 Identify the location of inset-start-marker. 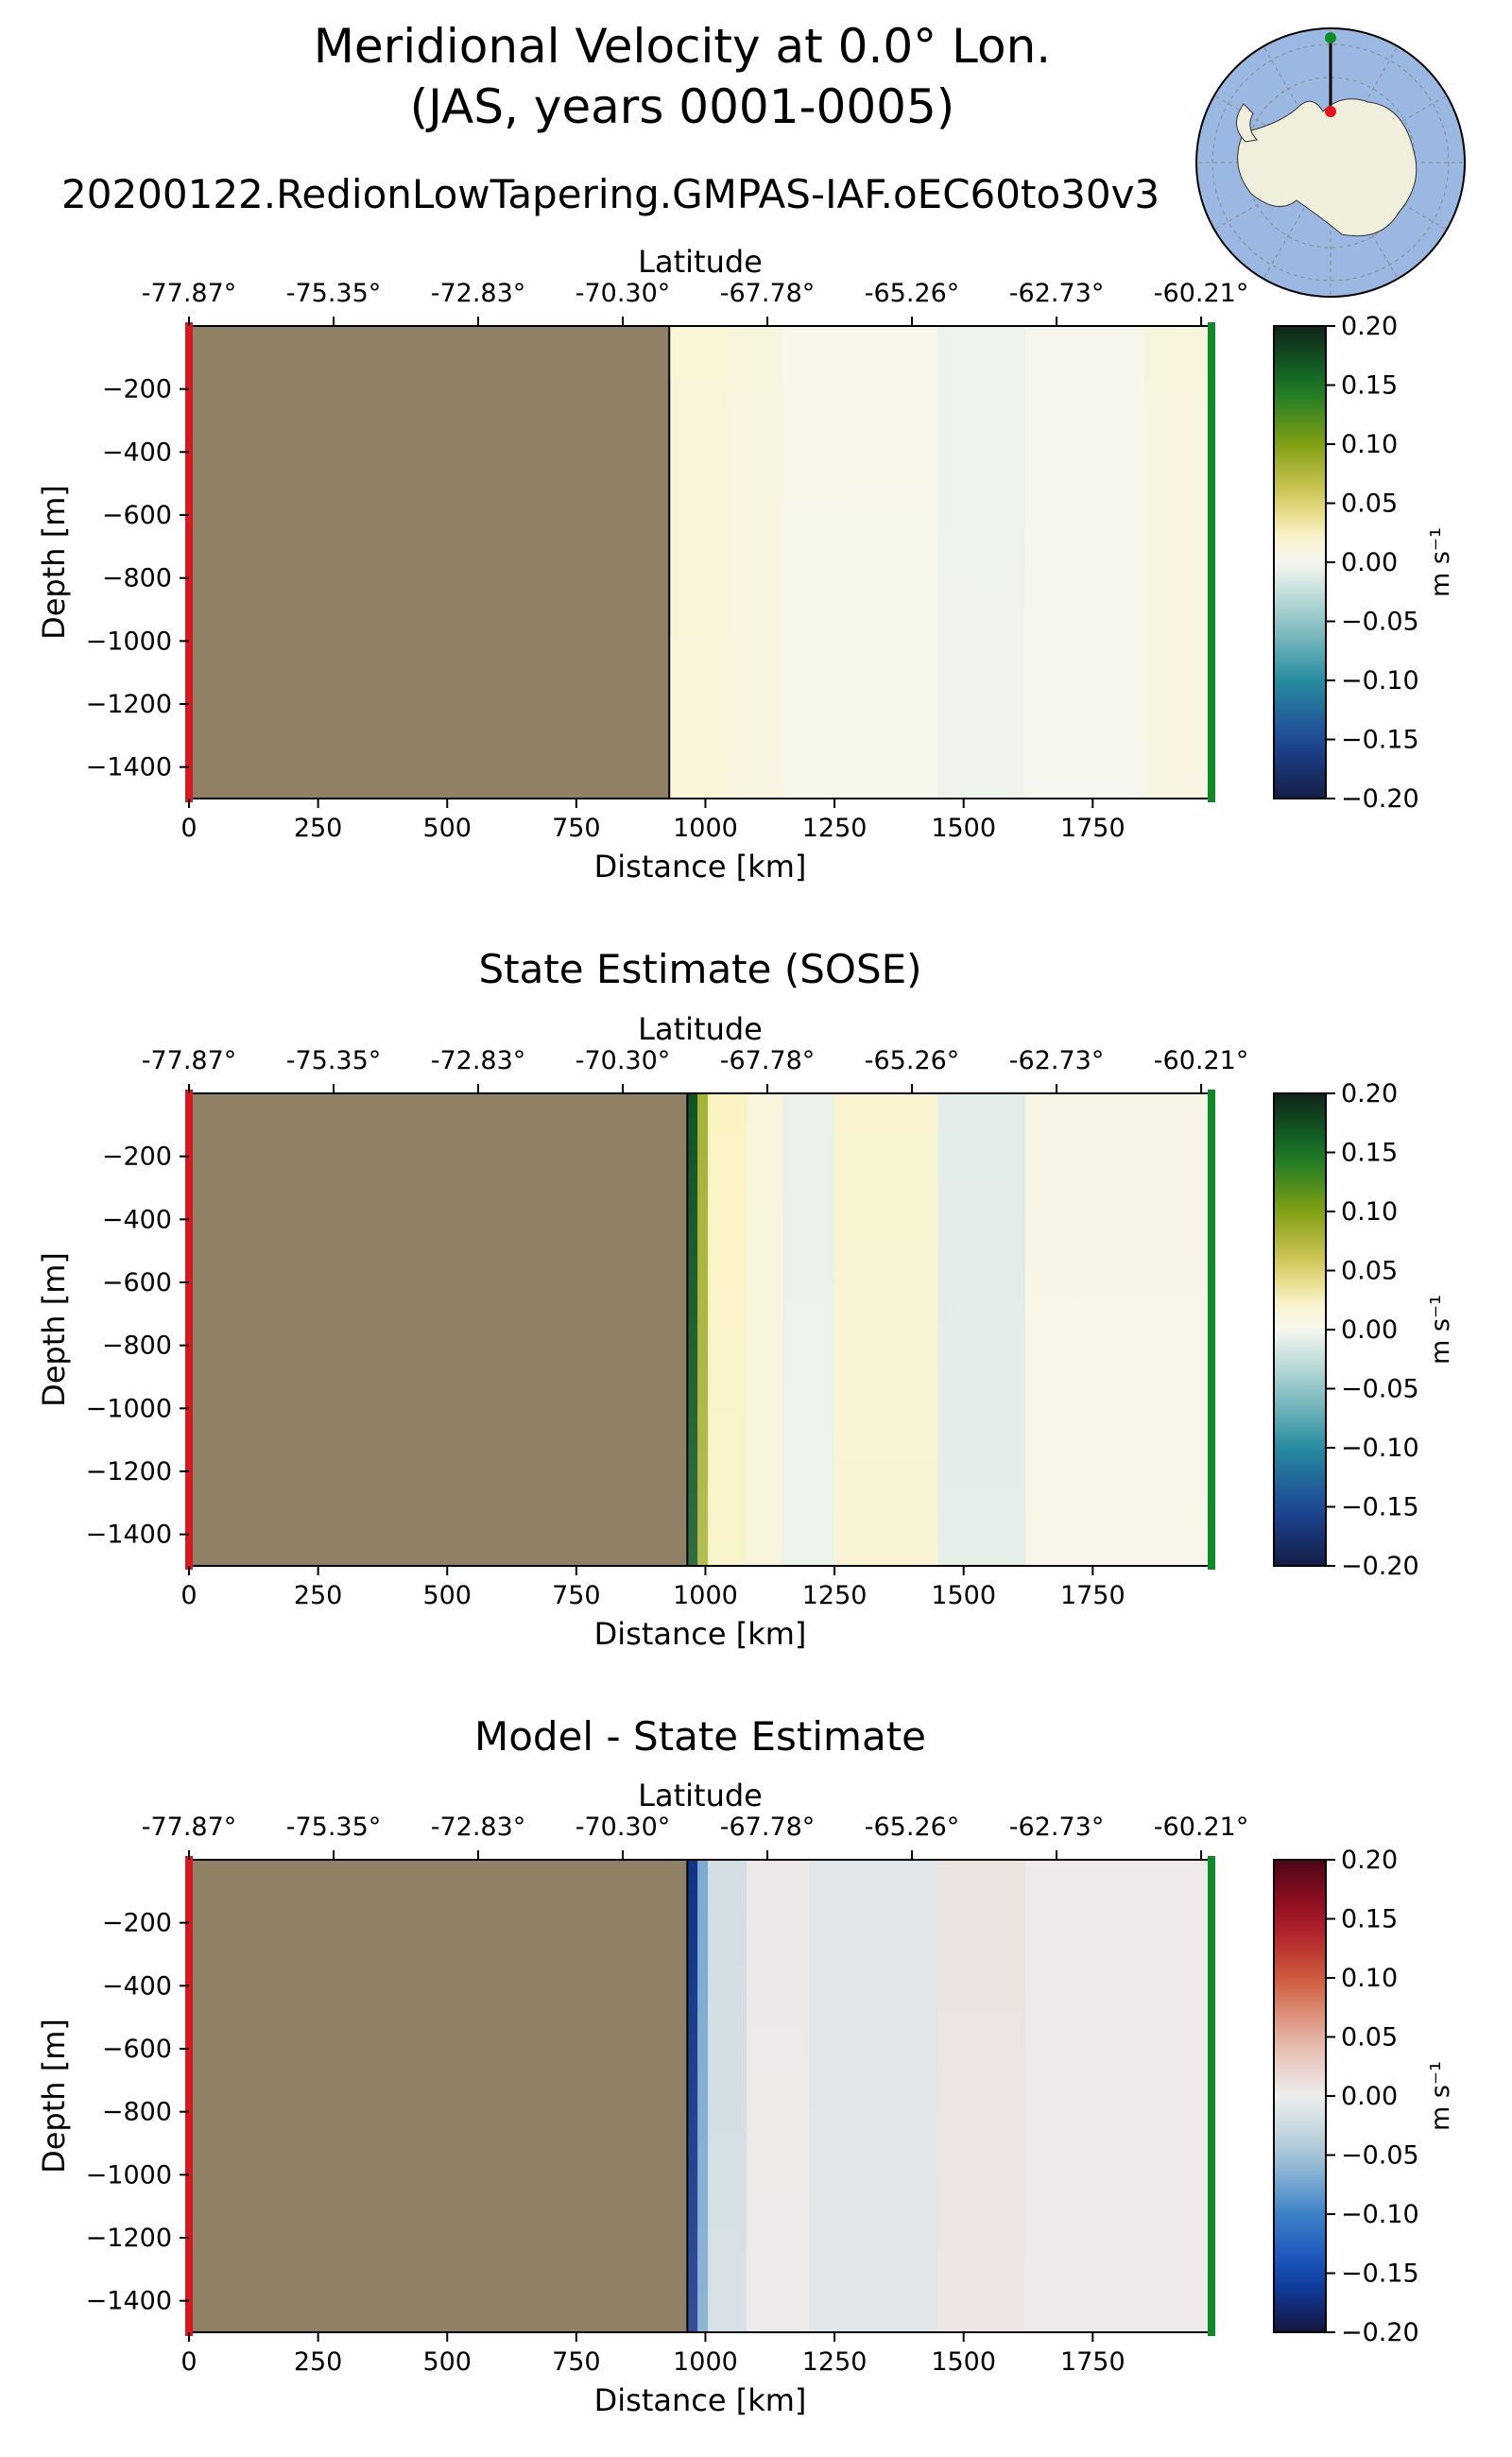
(1330, 111).